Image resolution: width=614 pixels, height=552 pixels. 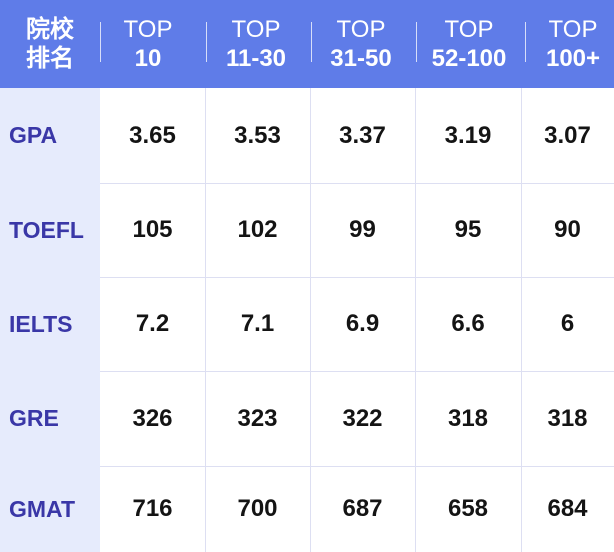 What do you see at coordinates (256, 44) in the screenshot?
I see `header-col-top11-30: TOP 11-30` at bounding box center [256, 44].